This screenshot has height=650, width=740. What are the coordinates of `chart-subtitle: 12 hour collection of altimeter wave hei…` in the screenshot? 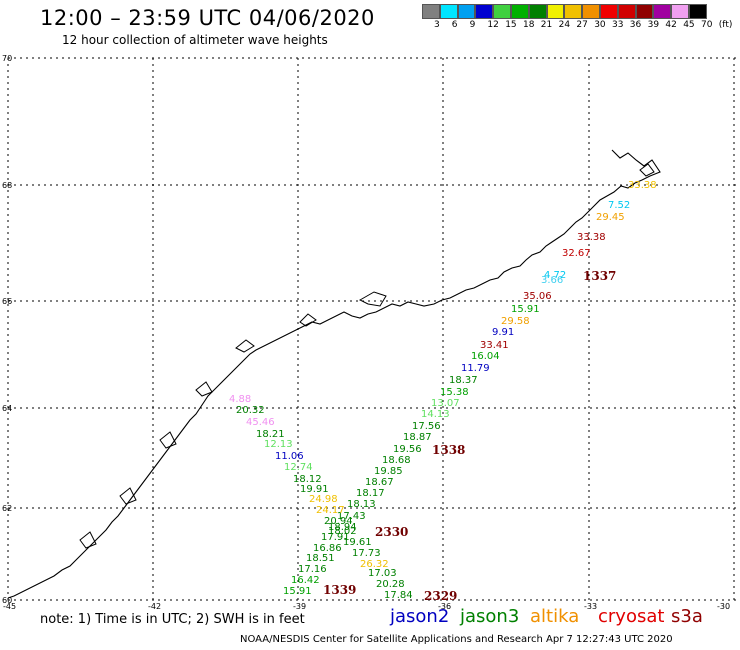 It's located at (195, 40).